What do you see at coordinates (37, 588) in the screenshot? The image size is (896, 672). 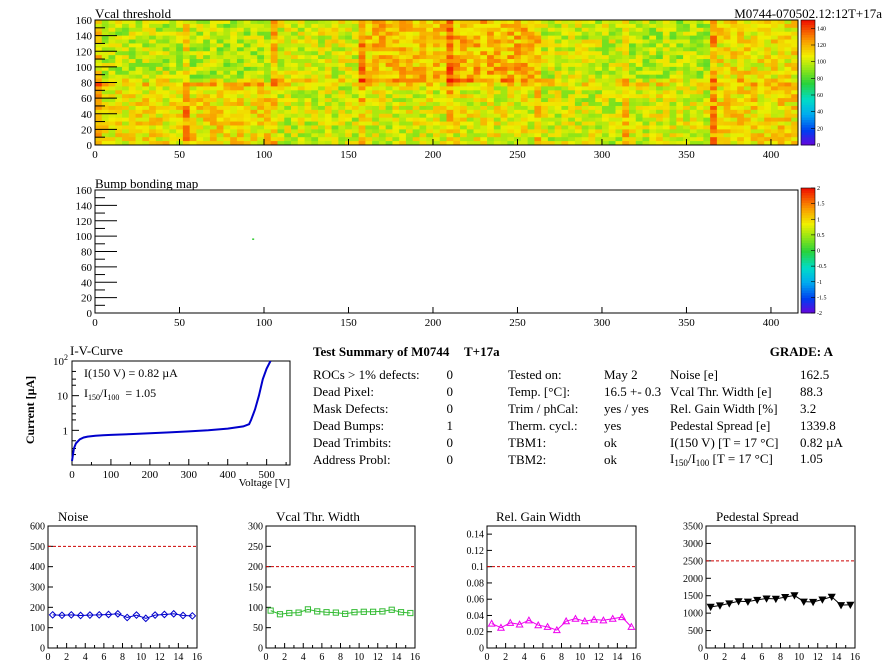 I see `y-tick-label: 300` at bounding box center [37, 588].